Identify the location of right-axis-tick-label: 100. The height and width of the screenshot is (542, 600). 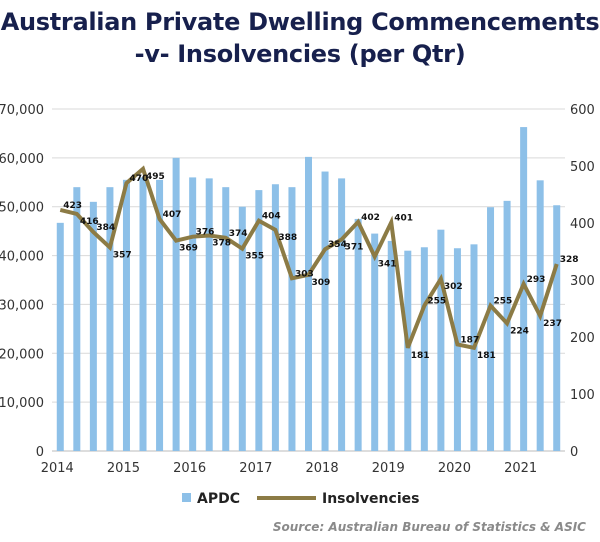
(582, 395).